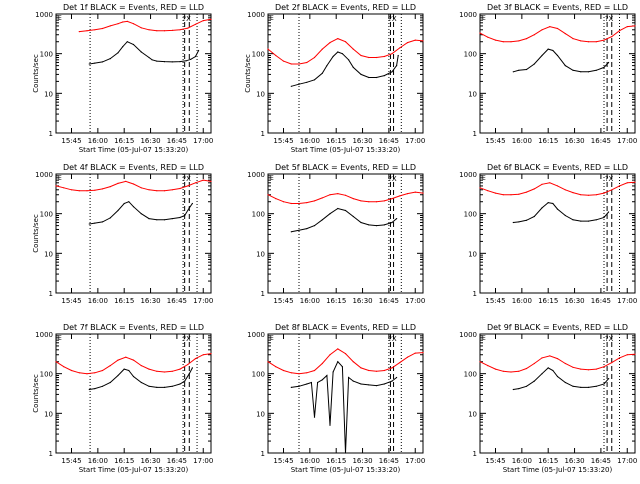 This screenshot has height=484, width=640. Describe the element at coordinates (60, 178) in the screenshot. I see `corner-marker: E` at that location.